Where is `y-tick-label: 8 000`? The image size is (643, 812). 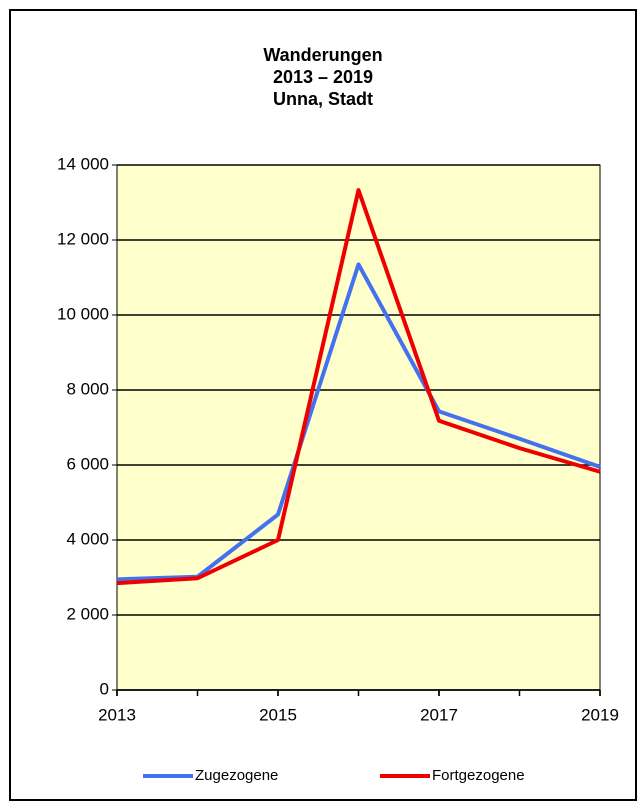
y-tick-label: 8 000 is located at coordinates (87, 388).